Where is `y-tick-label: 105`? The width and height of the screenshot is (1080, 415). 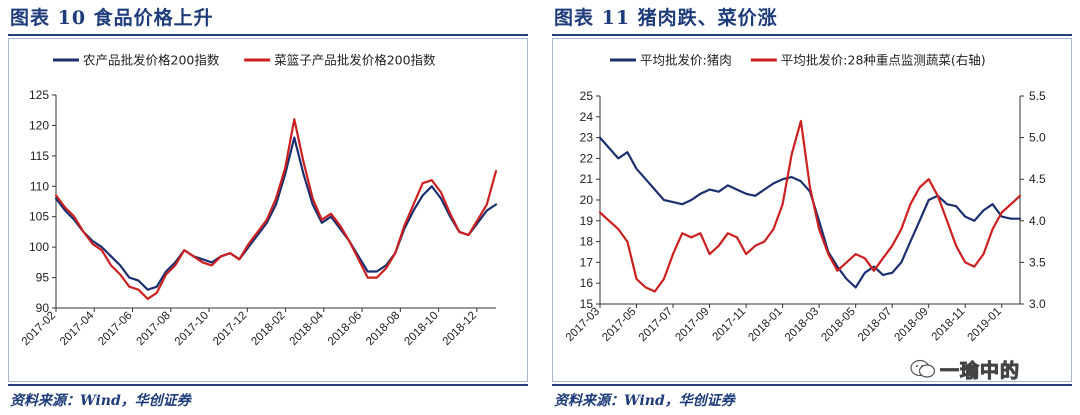 y-tick-label: 105 is located at coordinates (39, 217).